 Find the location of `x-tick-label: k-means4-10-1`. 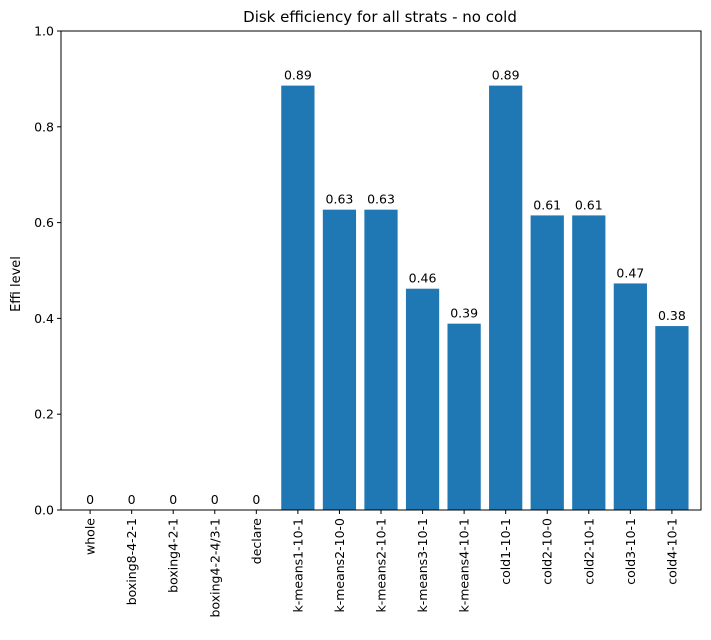

x-tick-label: k-means4-10-1 is located at coordinates (464, 565).